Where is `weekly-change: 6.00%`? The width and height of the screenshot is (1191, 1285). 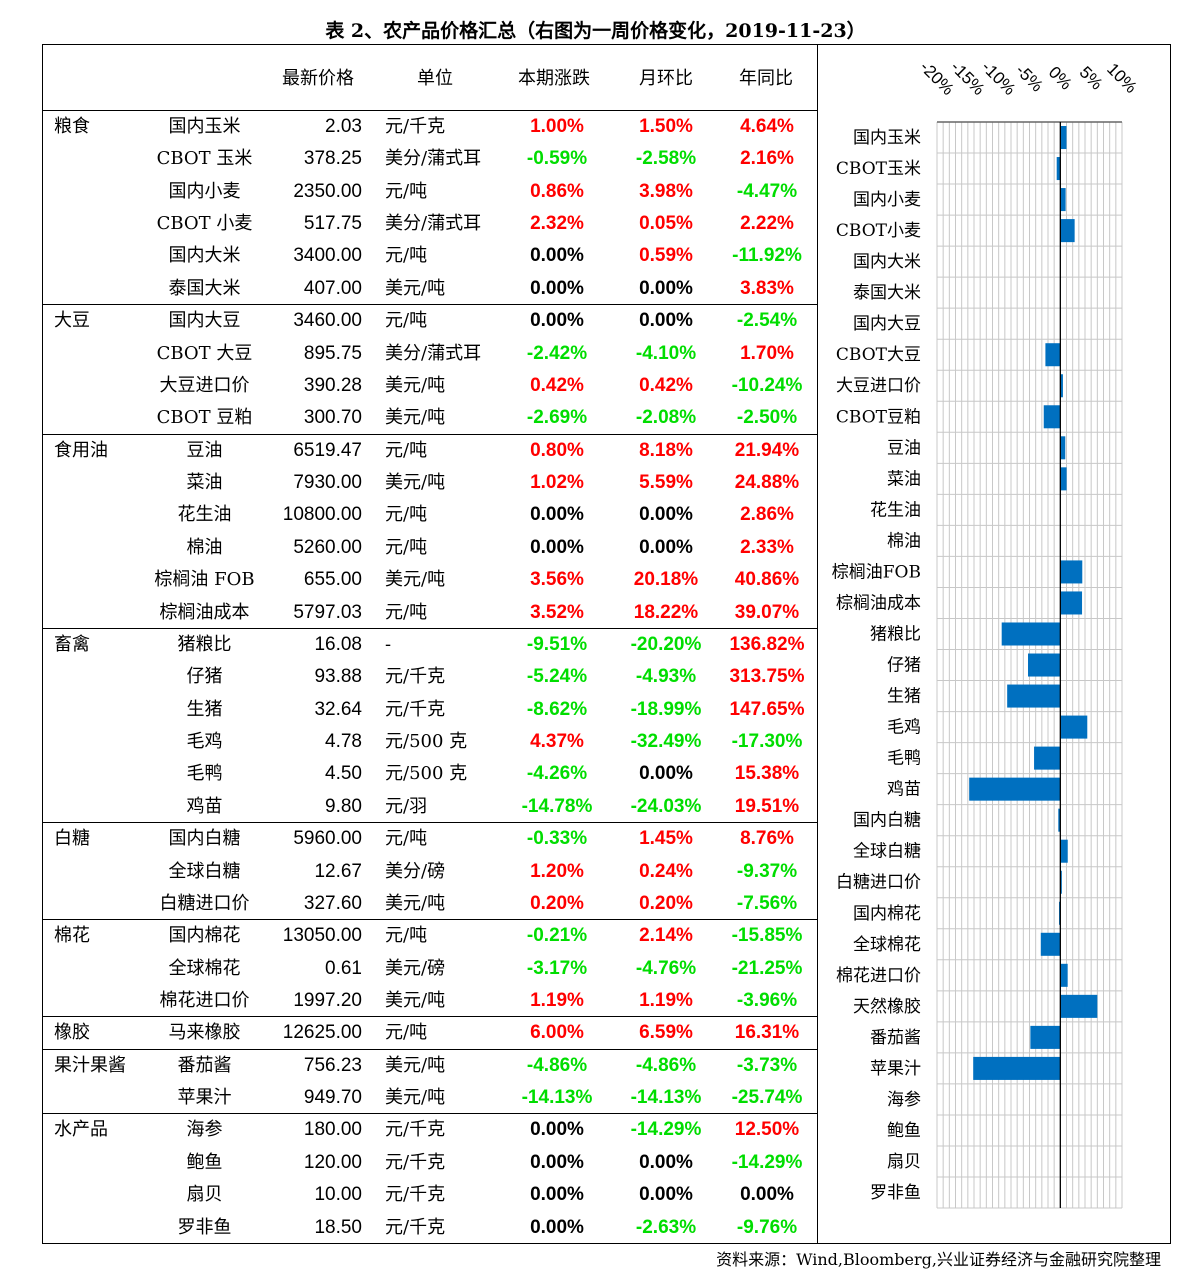
weekly-change: 6.00% is located at coordinates (557, 1033).